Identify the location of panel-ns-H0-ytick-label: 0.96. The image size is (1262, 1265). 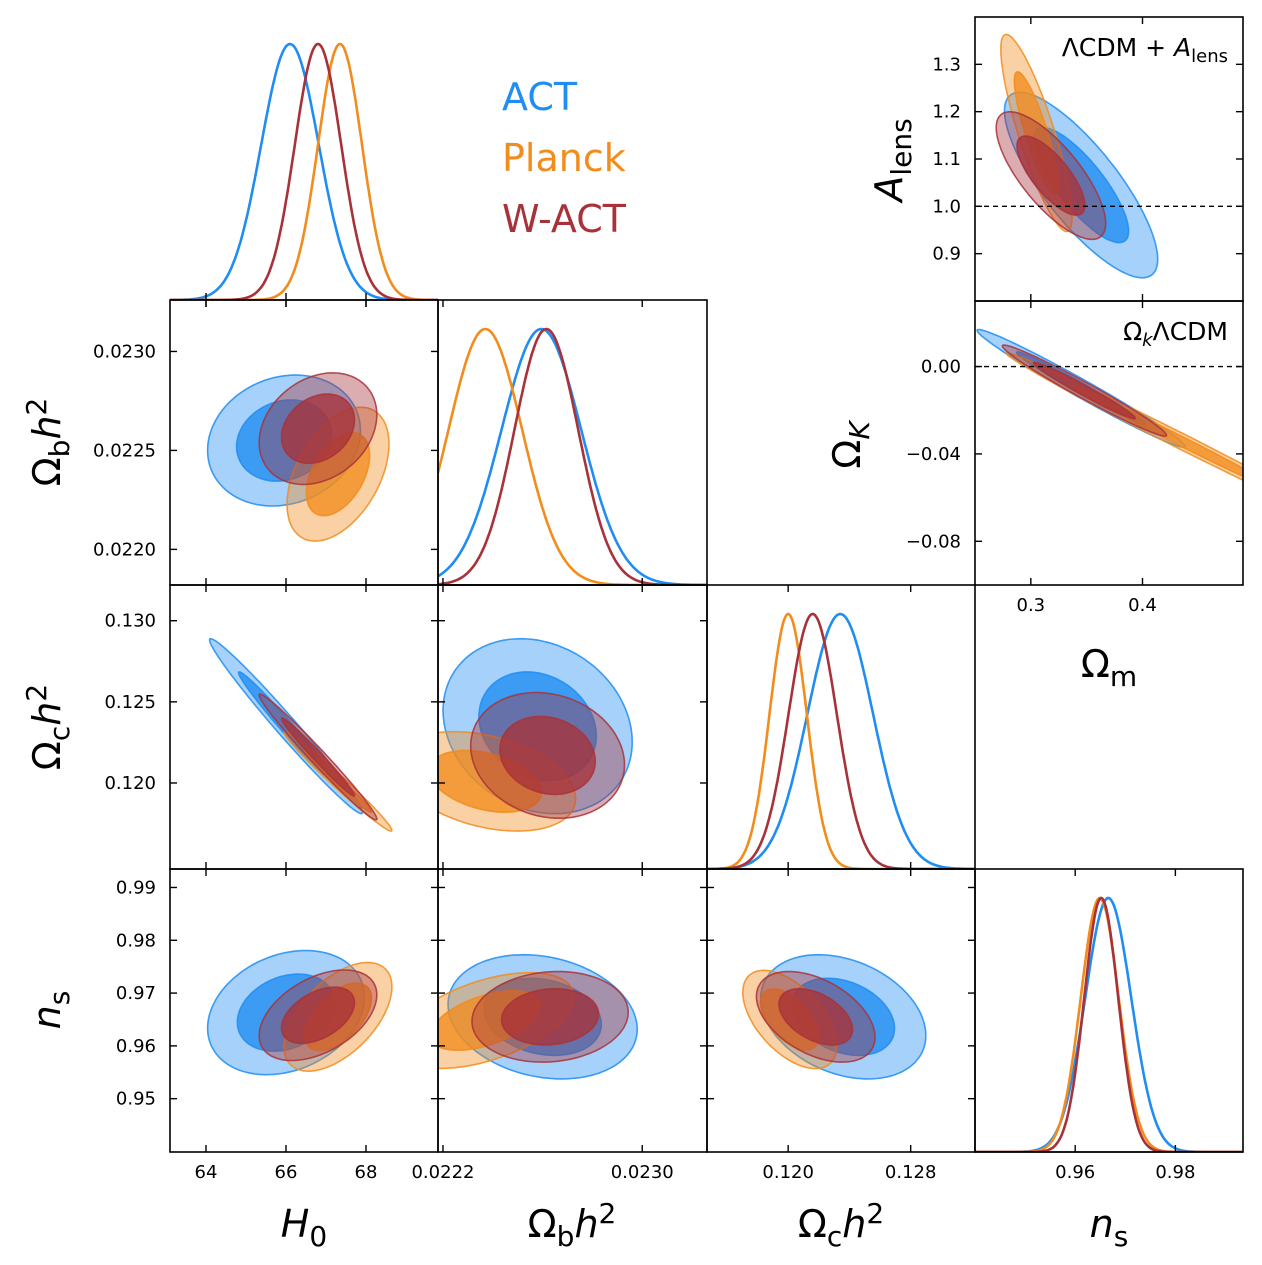
(136, 1046).